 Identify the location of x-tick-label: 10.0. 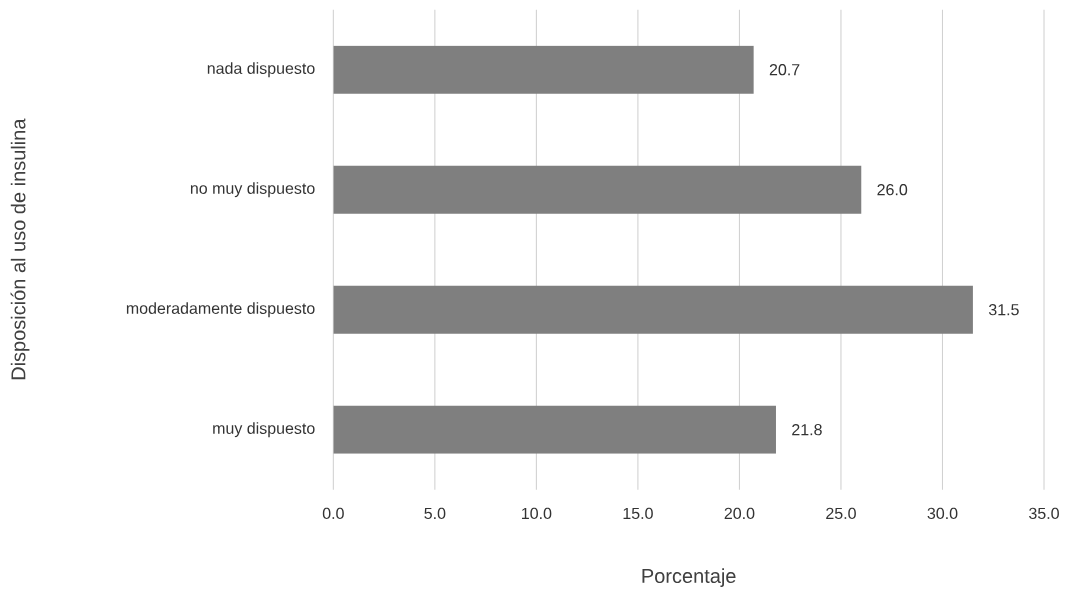
(537, 513).